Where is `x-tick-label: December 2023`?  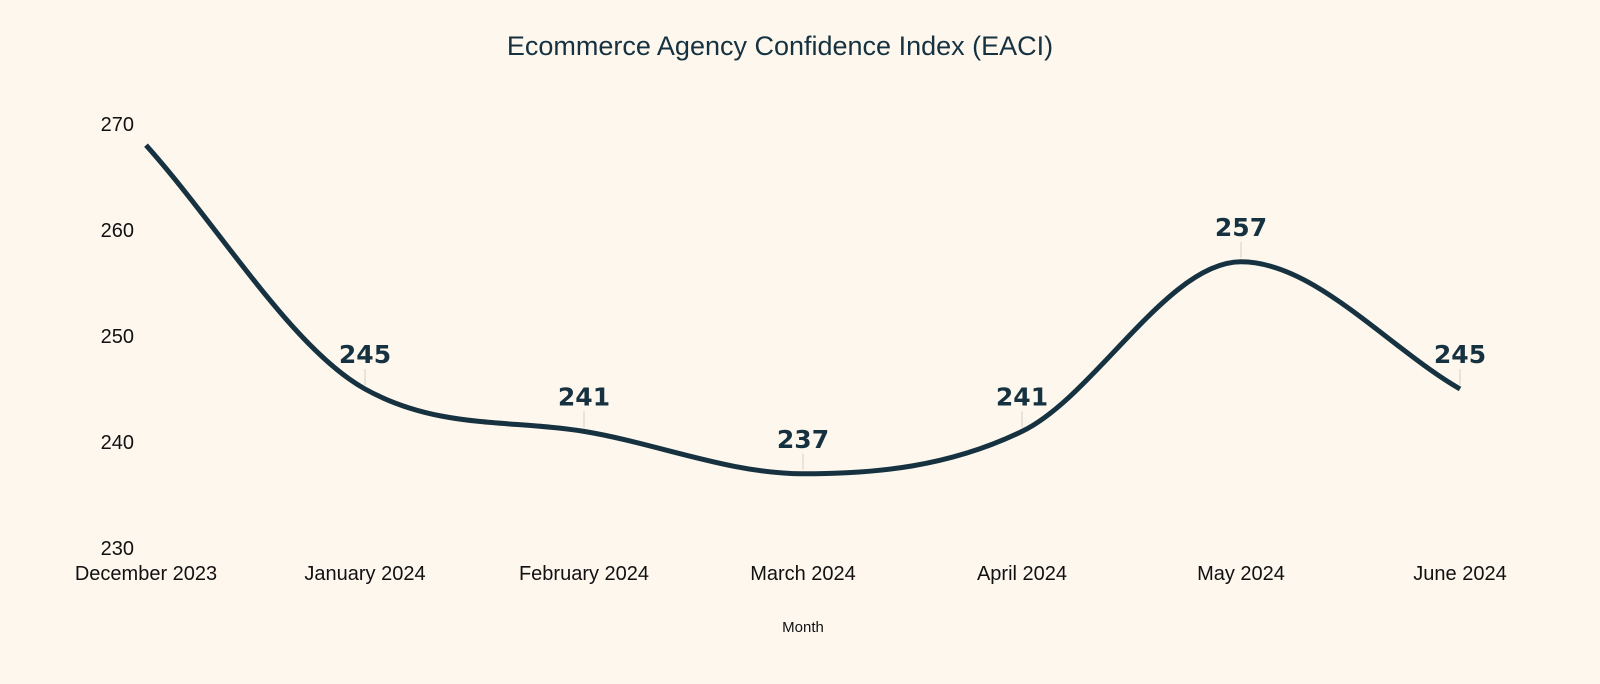
x-tick-label: December 2023 is located at coordinates (146, 574).